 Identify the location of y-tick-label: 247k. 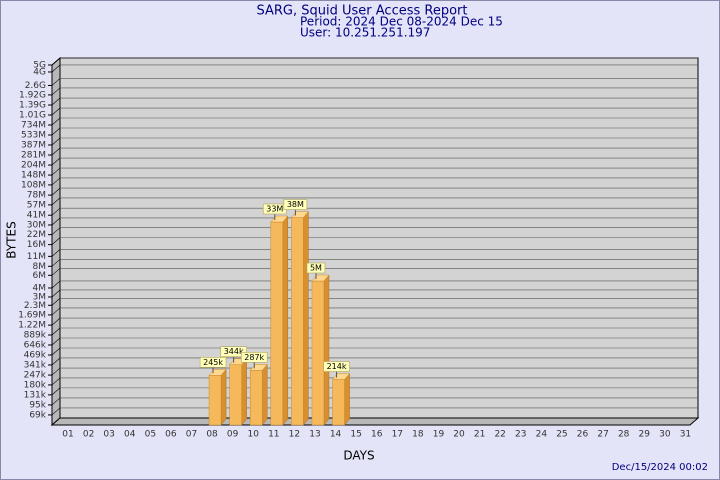
(35, 376).